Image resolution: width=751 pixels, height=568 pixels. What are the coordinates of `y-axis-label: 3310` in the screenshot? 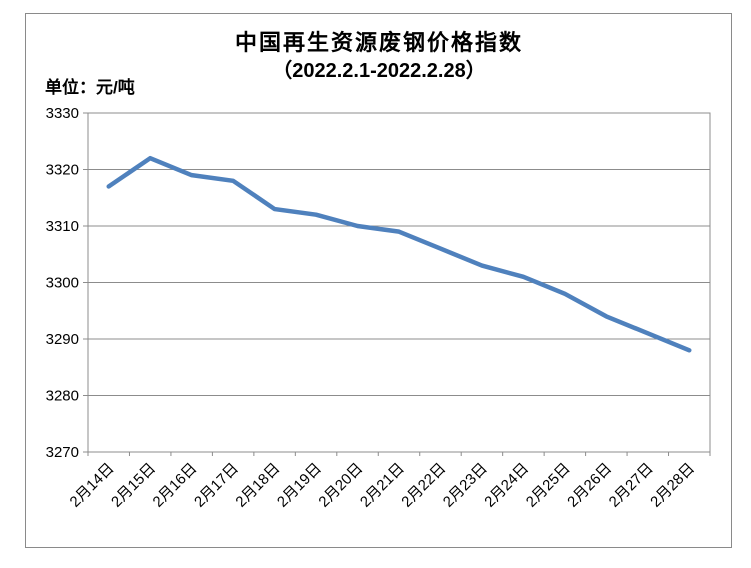 It's located at (62, 226).